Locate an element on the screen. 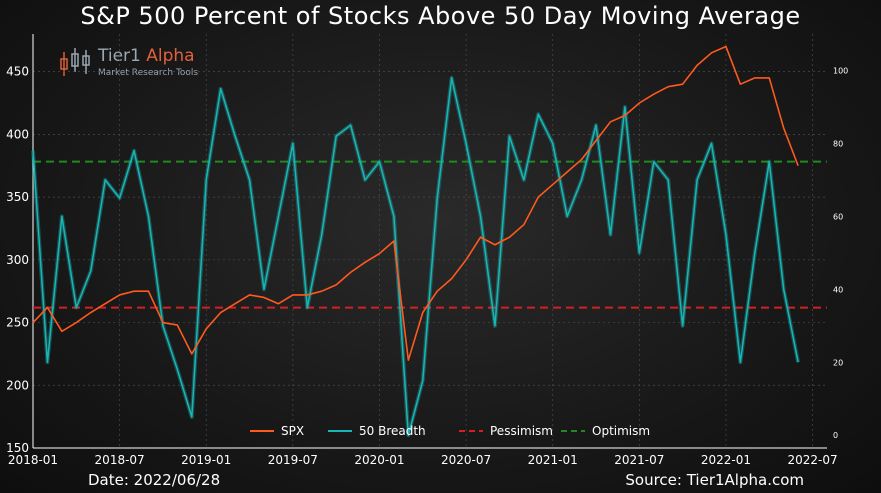  y-left-tick-label: 250 is located at coordinates (17, 323).